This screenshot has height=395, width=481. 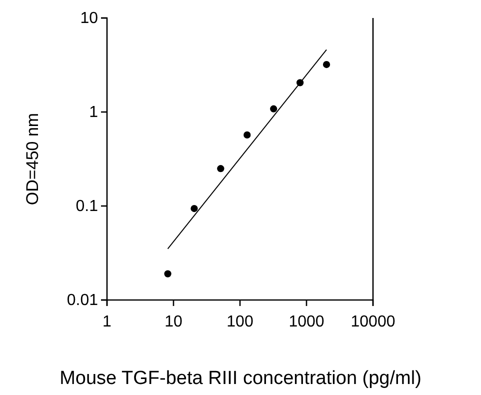 What do you see at coordinates (240, 322) in the screenshot?
I see `x-tick-label: 100` at bounding box center [240, 322].